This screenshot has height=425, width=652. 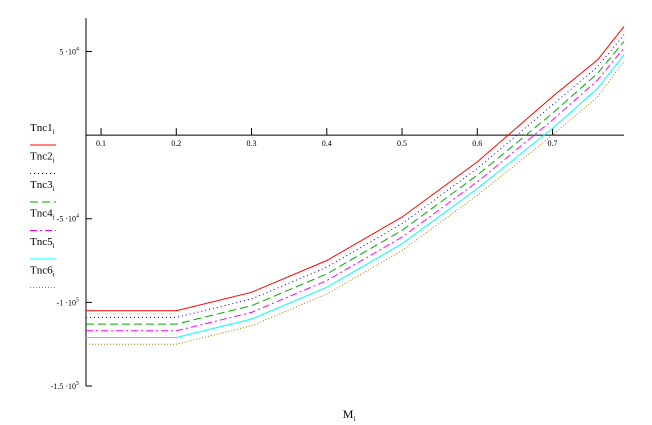 I want to click on x-axis-label: Mi, so click(x=349, y=415).